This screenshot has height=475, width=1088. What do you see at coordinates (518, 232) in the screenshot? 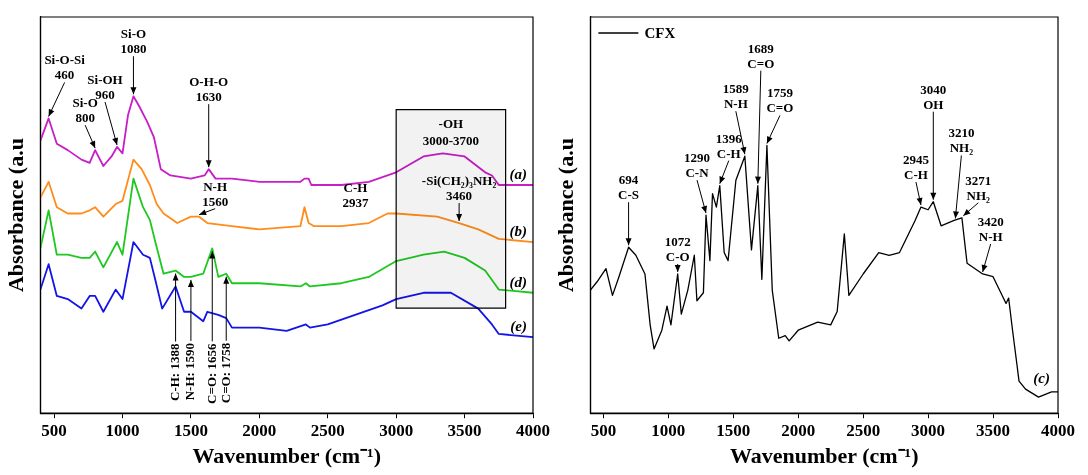
I see `series-label: (b)` at bounding box center [518, 232].